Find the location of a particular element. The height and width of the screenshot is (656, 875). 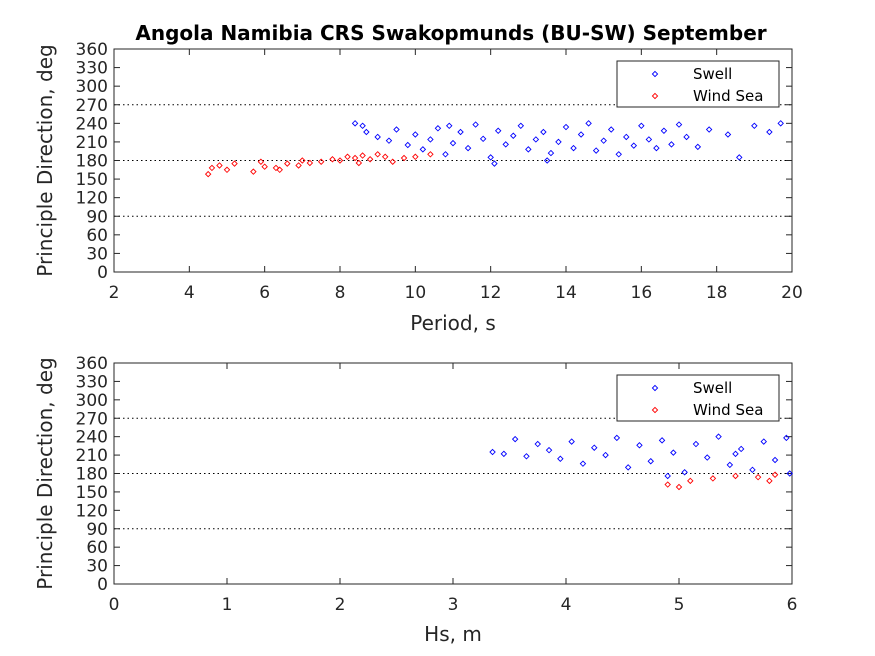

x-tick-label: 10 is located at coordinates (416, 293).